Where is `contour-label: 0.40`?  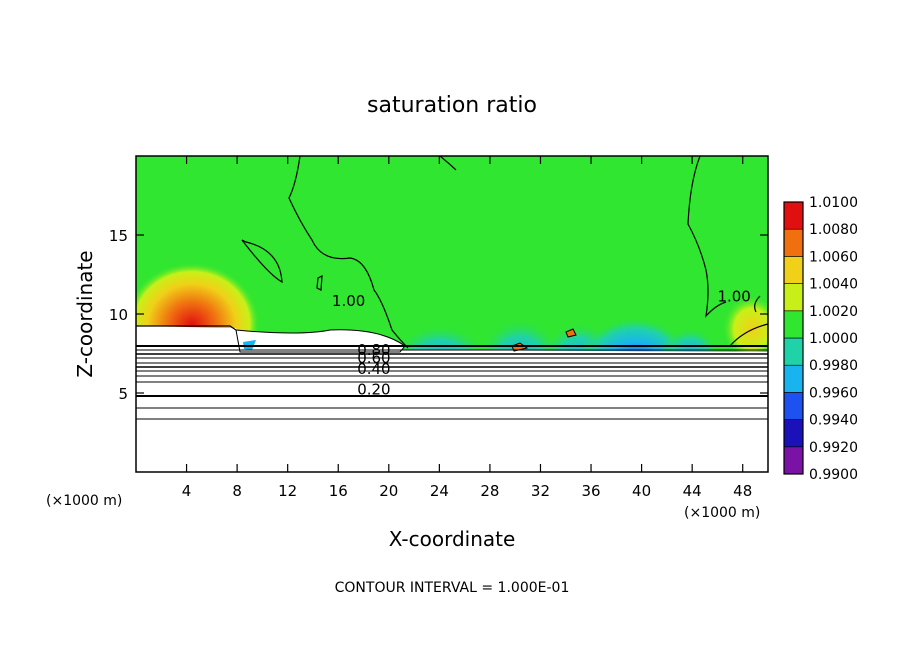 contour-label: 0.40 is located at coordinates (373, 369).